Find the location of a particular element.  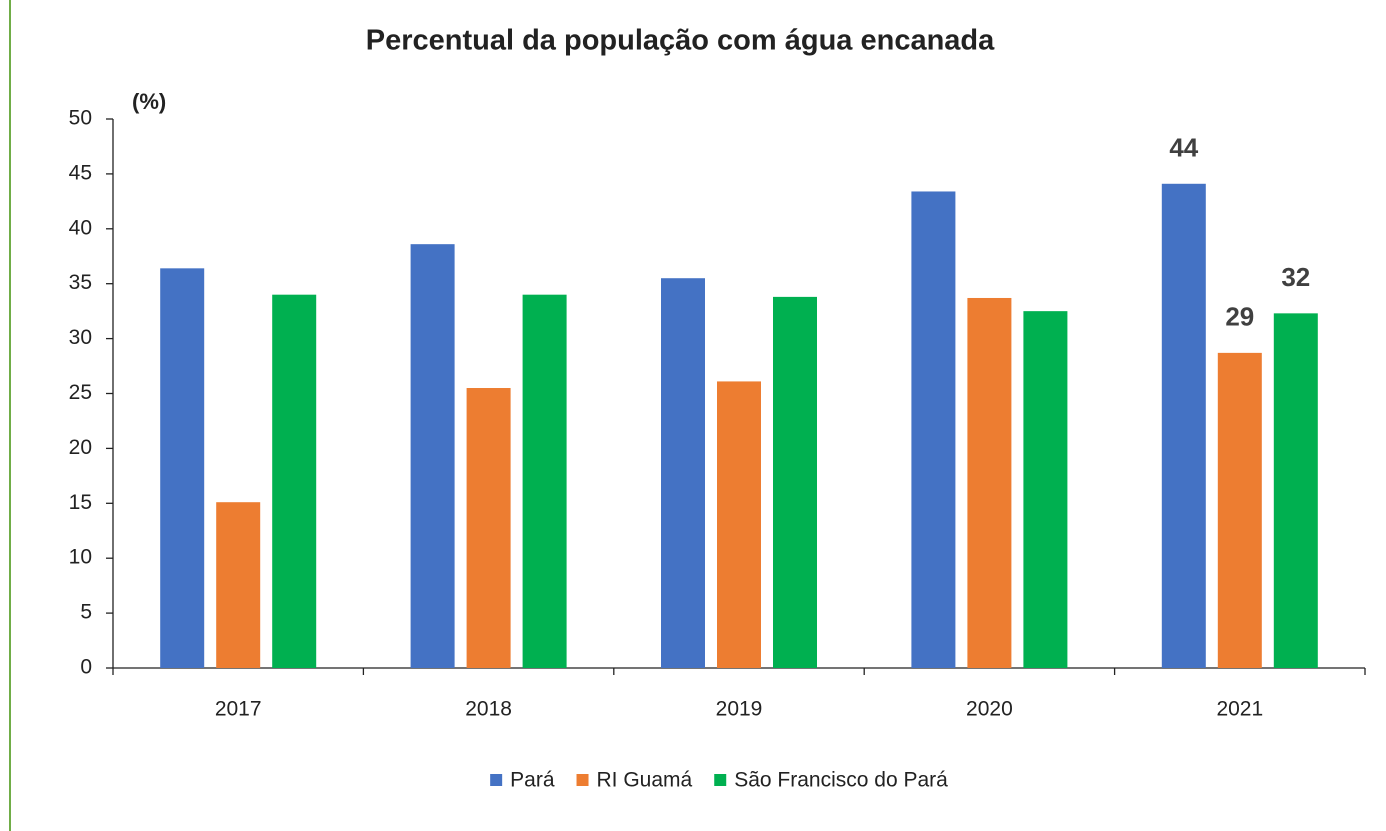

y-tick-label: 45 is located at coordinates (80, 172).